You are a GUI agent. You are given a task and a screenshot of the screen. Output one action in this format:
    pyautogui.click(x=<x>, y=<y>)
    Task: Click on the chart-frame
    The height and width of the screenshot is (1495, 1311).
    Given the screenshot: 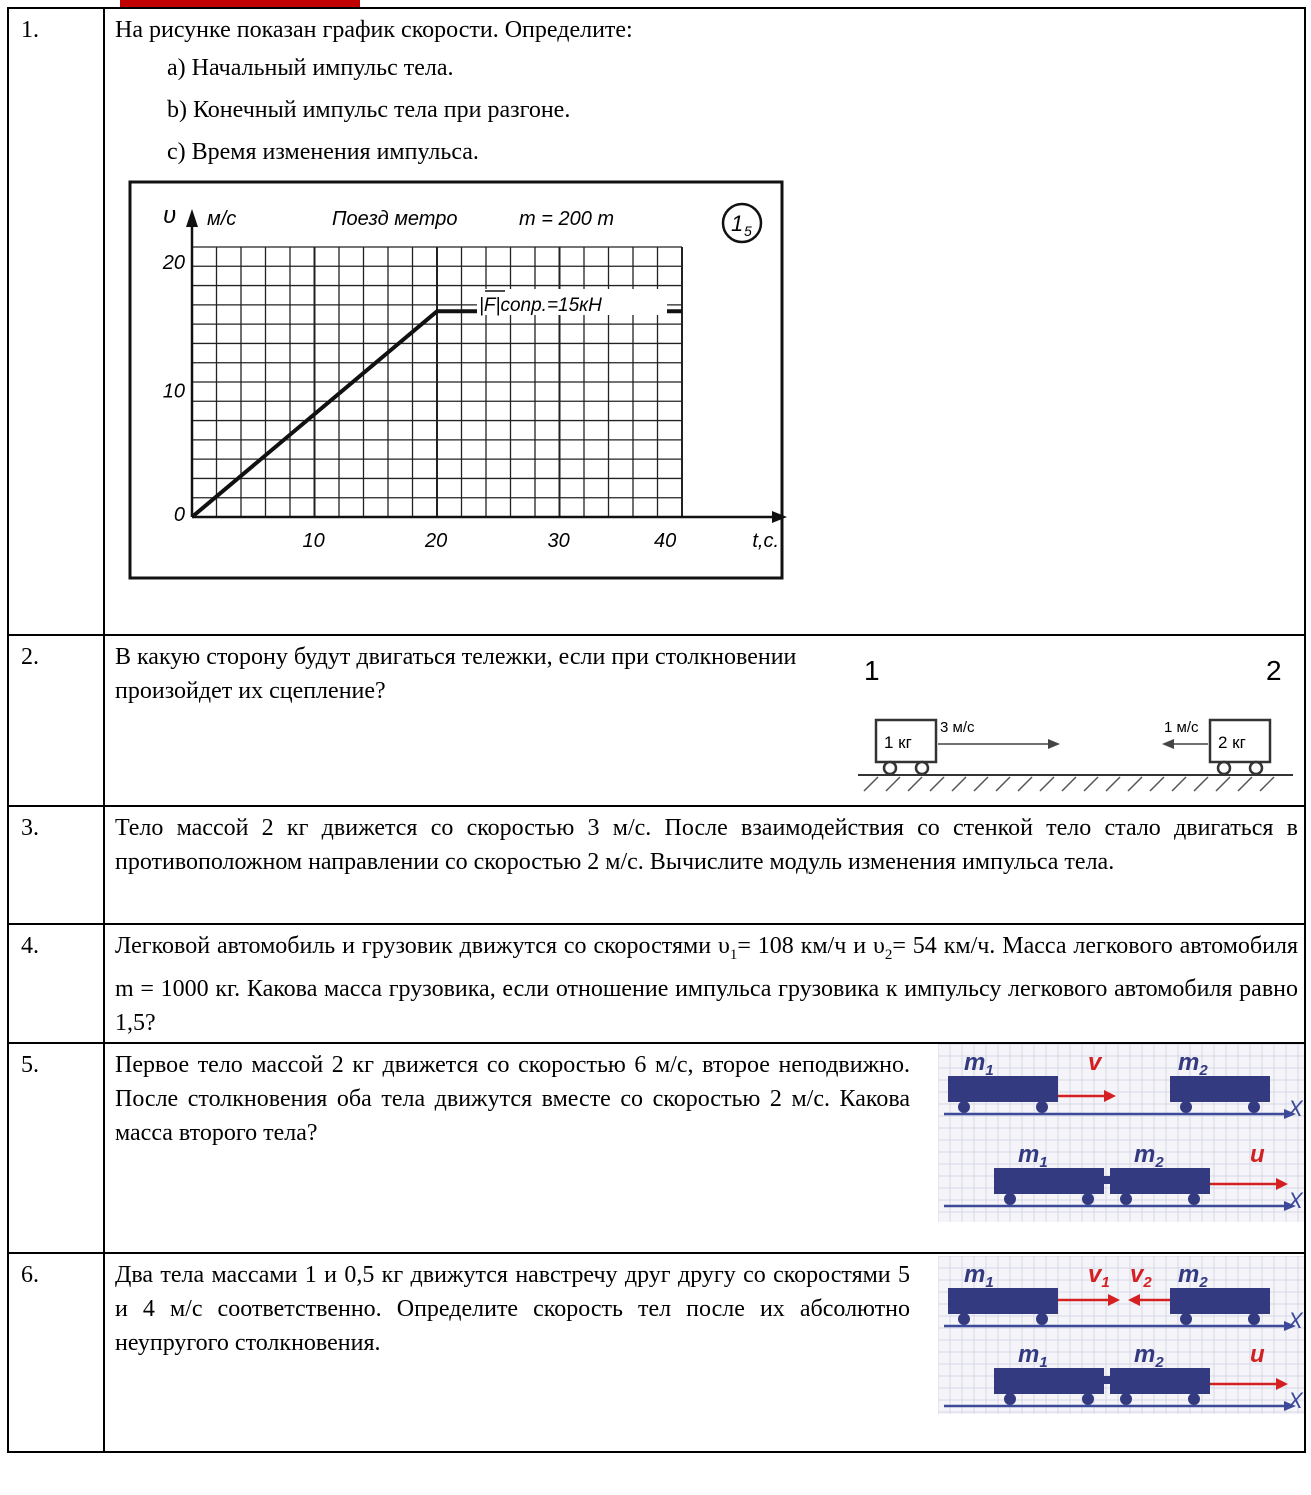 What is the action you would take?
    pyautogui.click(x=456, y=380)
    